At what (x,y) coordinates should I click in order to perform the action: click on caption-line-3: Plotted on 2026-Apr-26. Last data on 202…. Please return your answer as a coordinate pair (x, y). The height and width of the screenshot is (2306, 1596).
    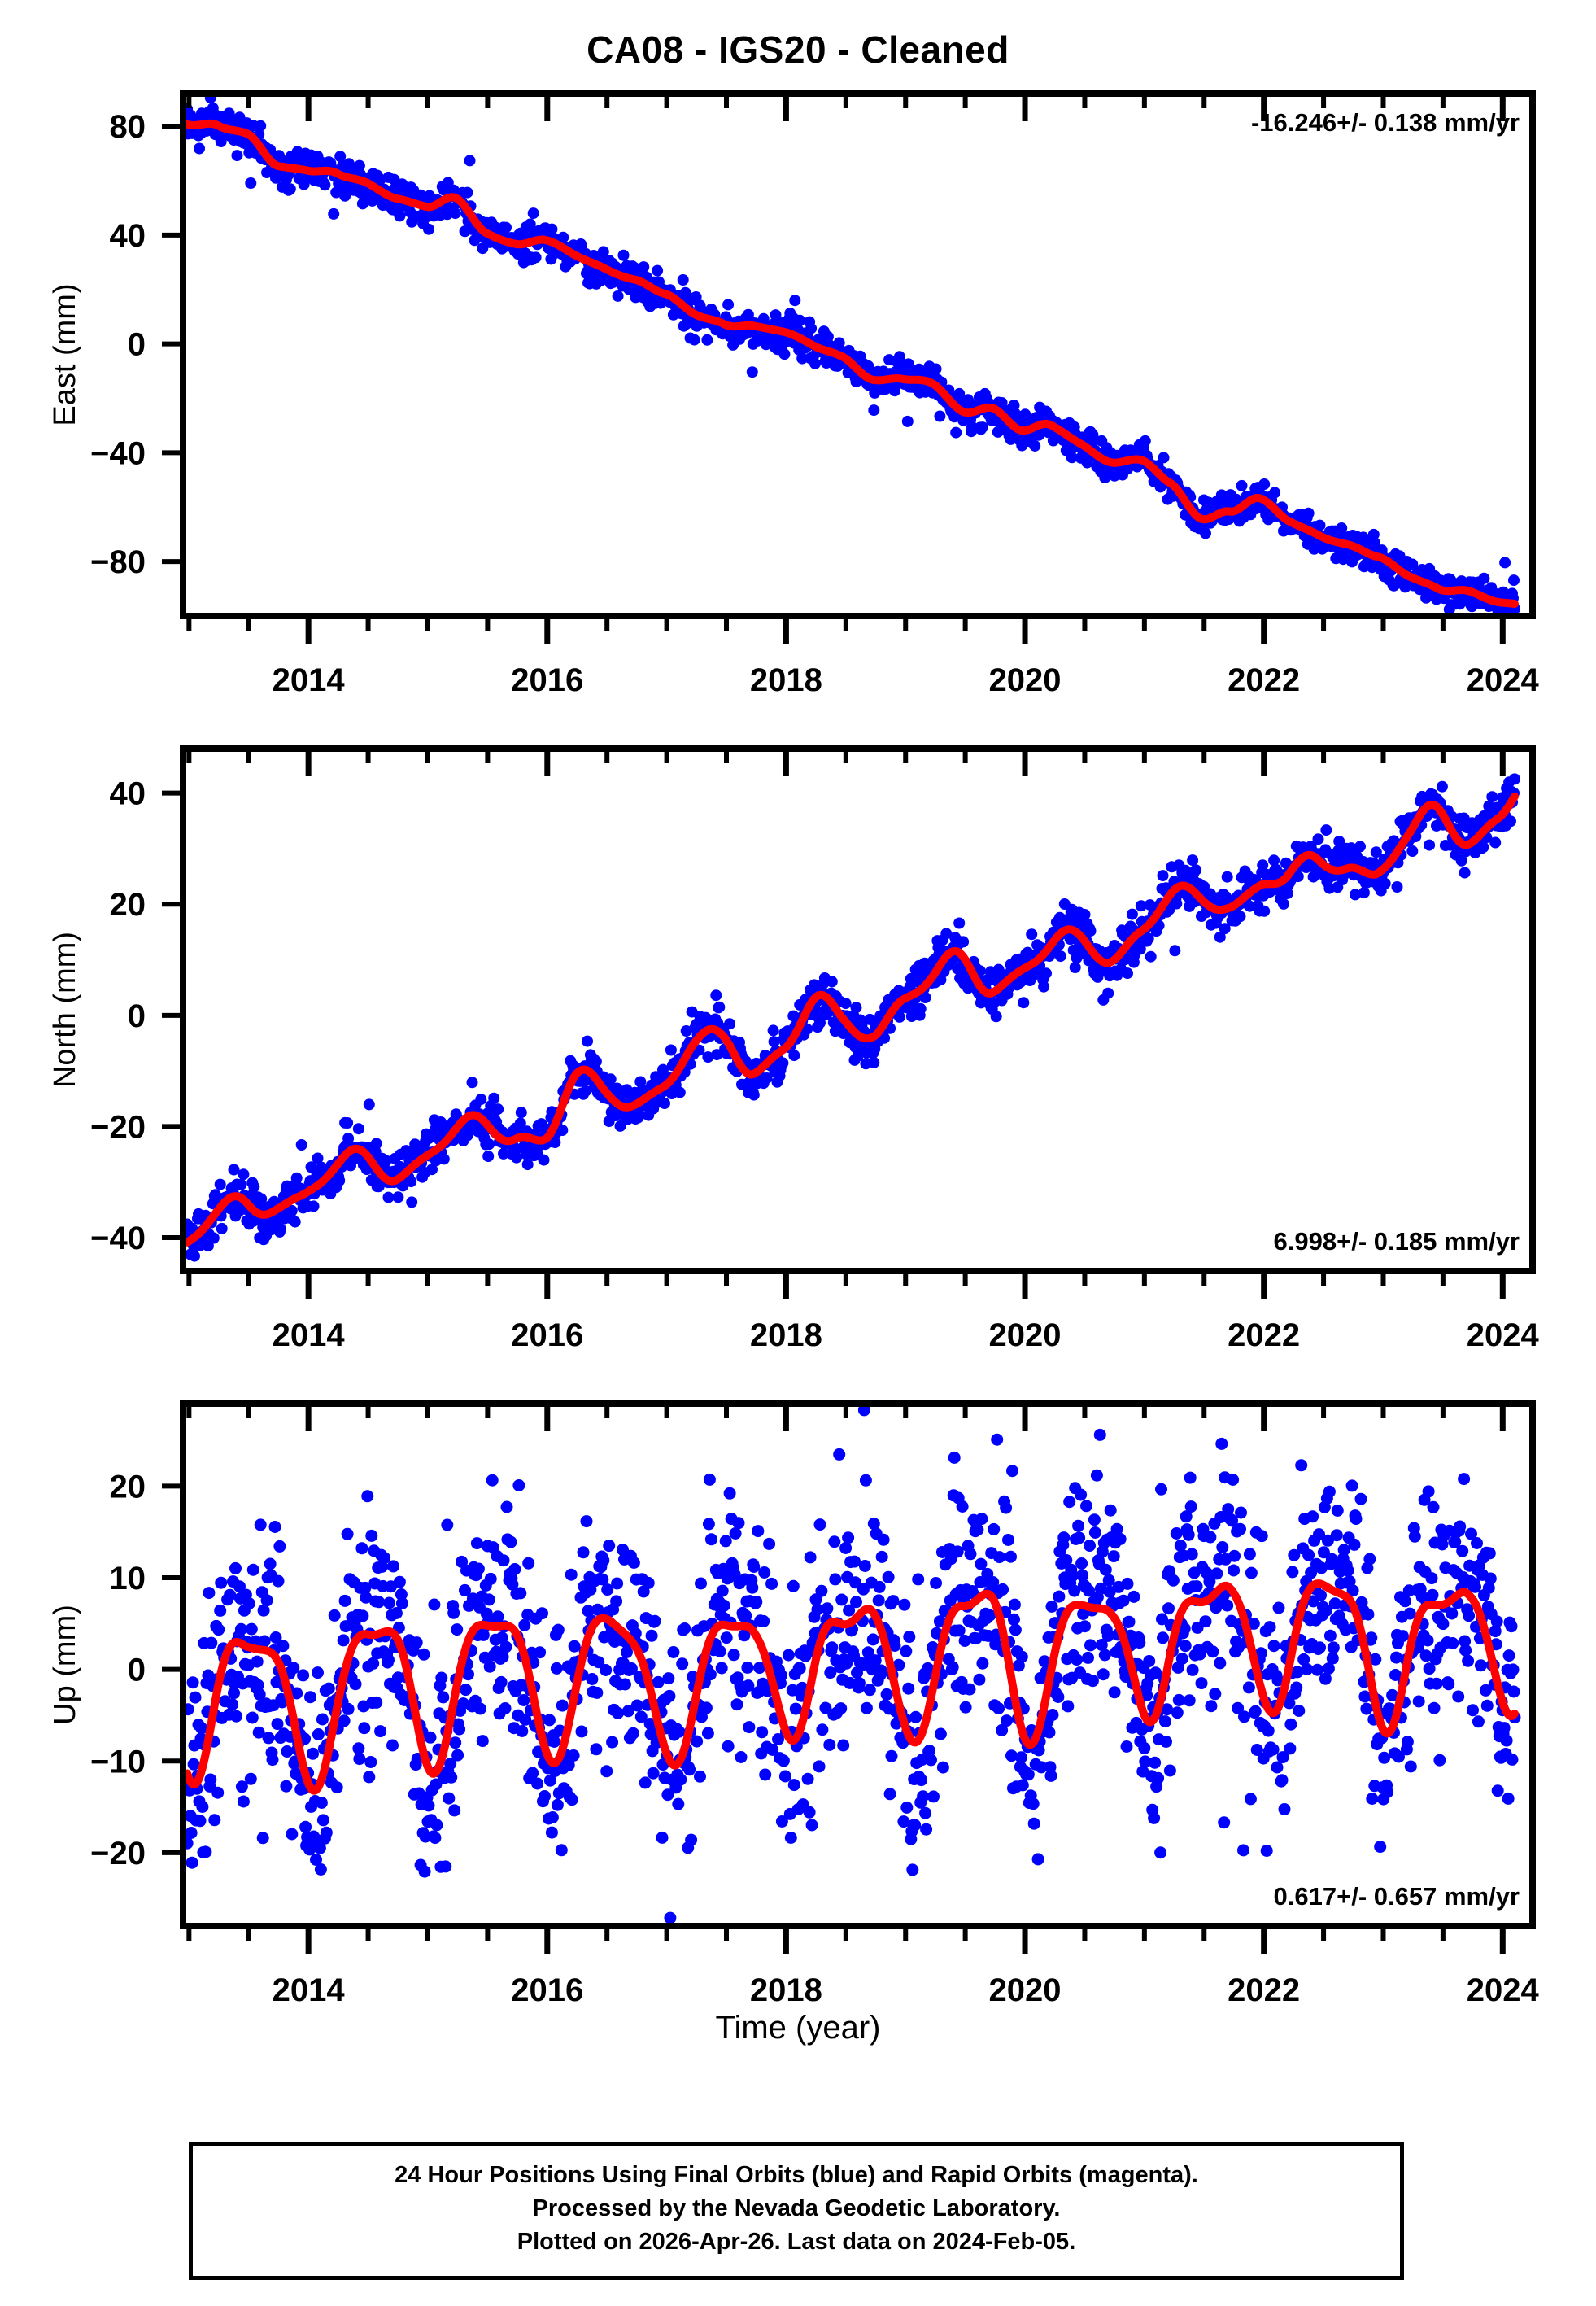
    Looking at the image, I should click on (796, 2242).